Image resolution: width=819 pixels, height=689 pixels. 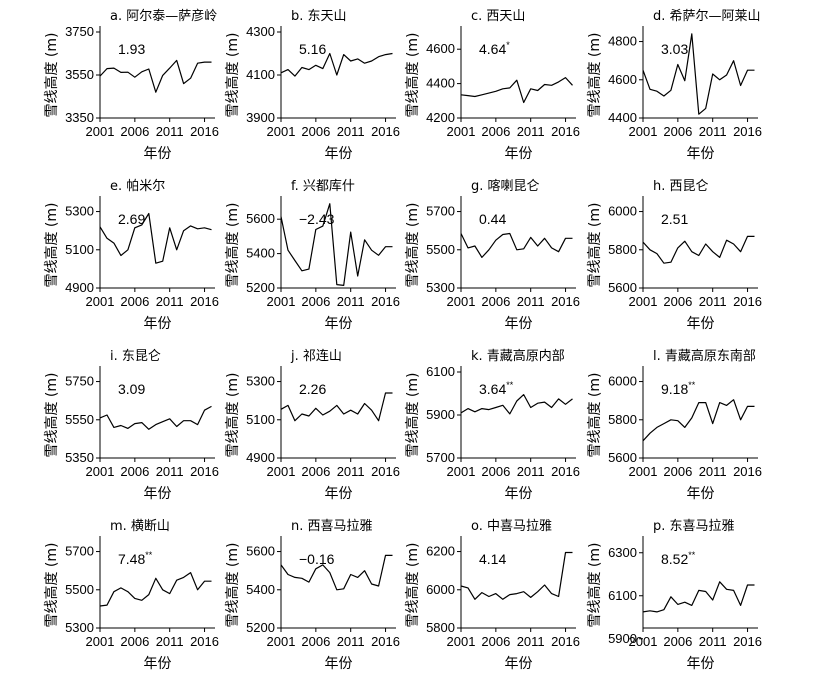 I want to click on panel-title: f. 兴都库什, so click(x=323, y=186).